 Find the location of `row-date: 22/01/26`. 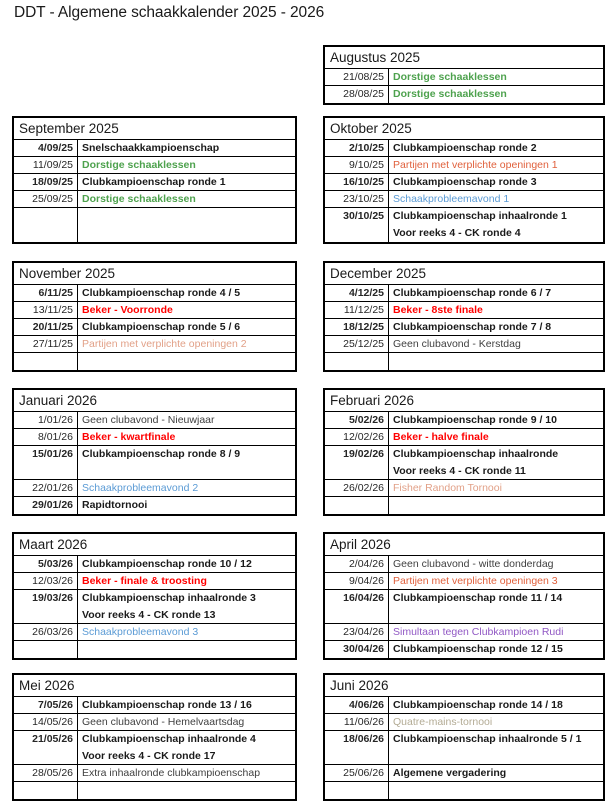

row-date: 22/01/26 is located at coordinates (46, 488).